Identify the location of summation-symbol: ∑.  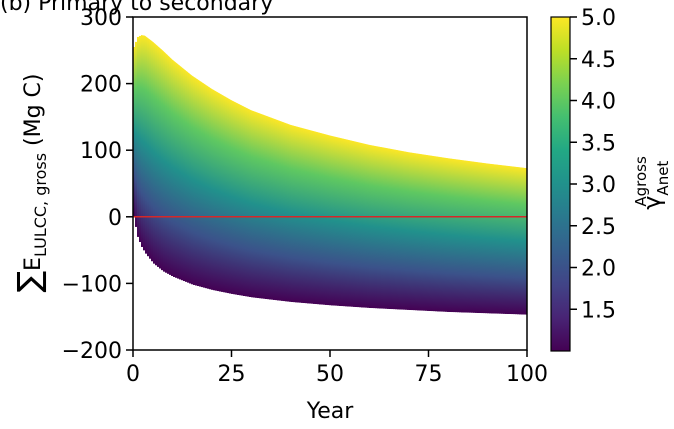
(29, 282).